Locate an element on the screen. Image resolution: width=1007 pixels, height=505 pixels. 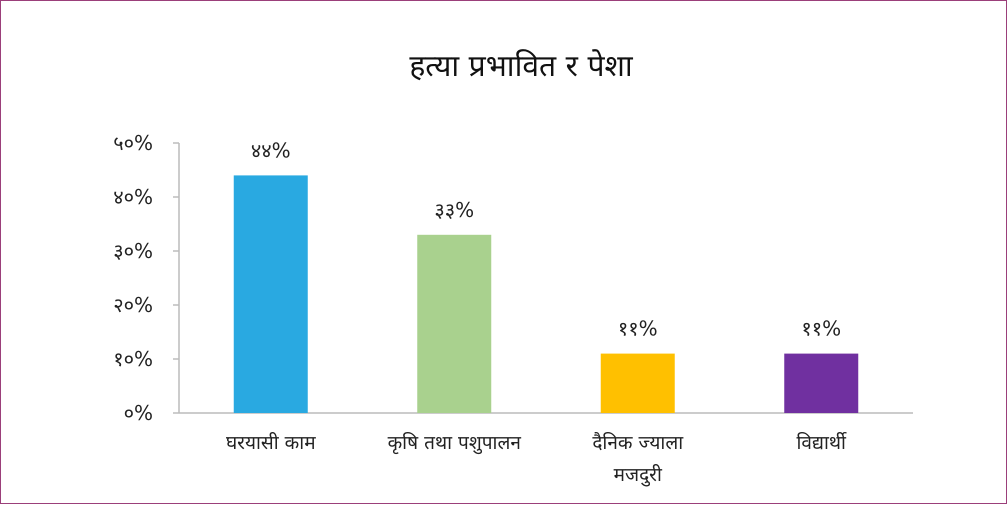
data-label: ४४% is located at coordinates (271, 150).